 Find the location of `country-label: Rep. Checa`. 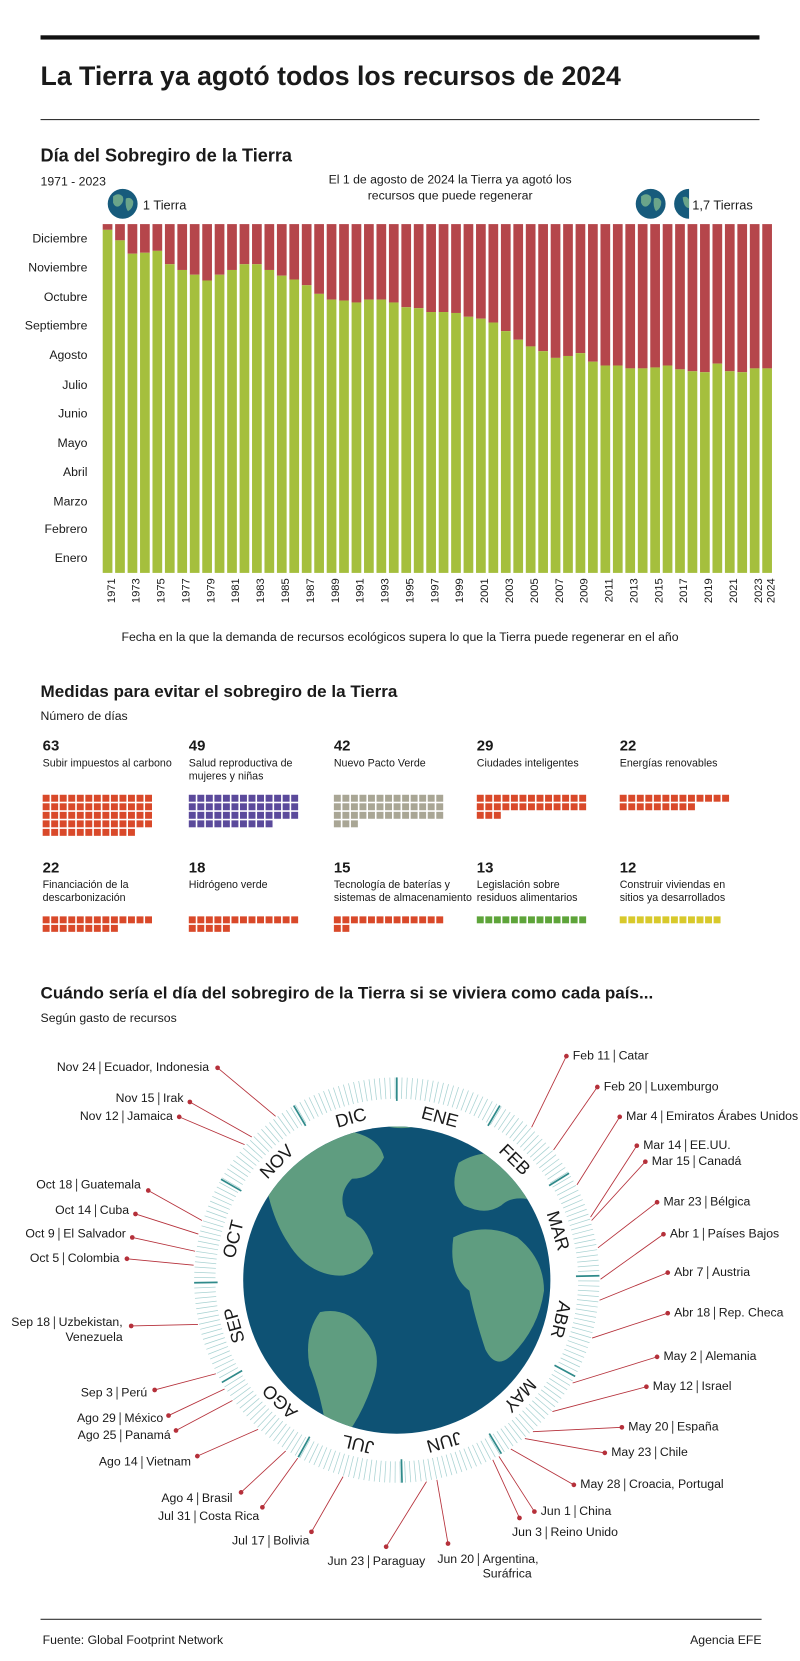

country-label: Rep. Checa is located at coordinates (751, 1312).